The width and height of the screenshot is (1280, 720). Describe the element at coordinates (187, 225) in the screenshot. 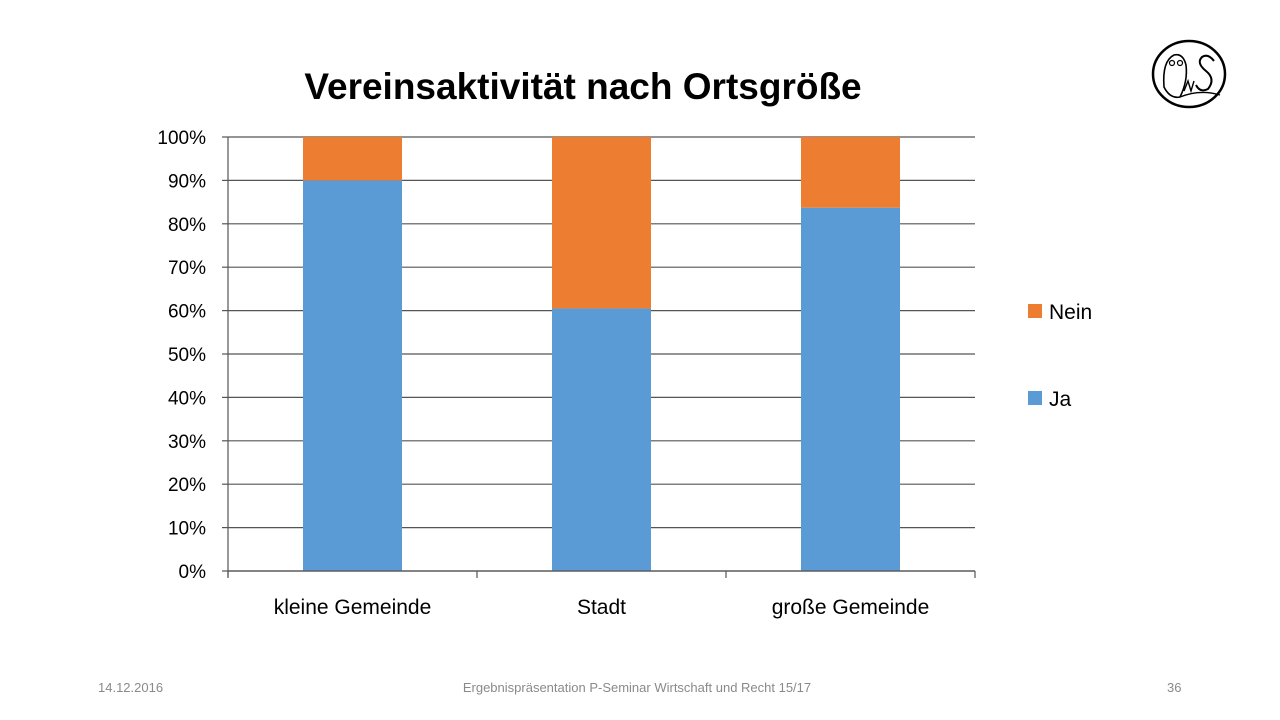

I see `y-tick-label: 80%` at that location.